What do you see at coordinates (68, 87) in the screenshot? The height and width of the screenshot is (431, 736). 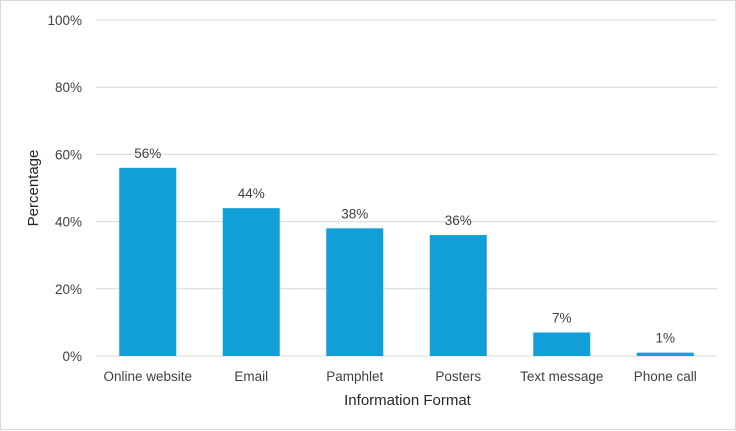 I see `y-tick-label: 80%` at bounding box center [68, 87].